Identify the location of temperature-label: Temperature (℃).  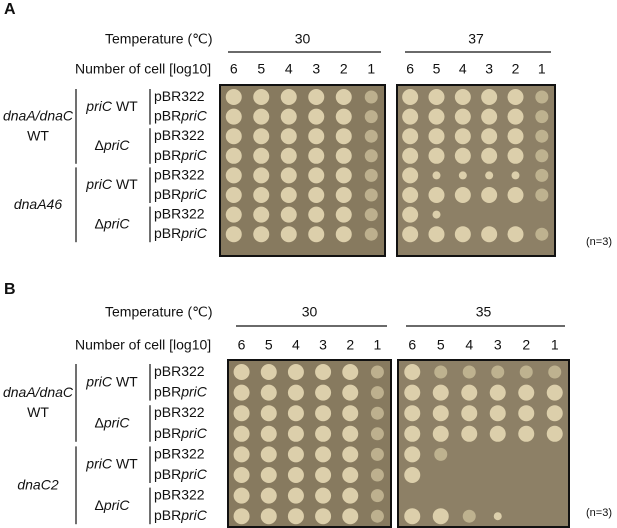
(159, 312).